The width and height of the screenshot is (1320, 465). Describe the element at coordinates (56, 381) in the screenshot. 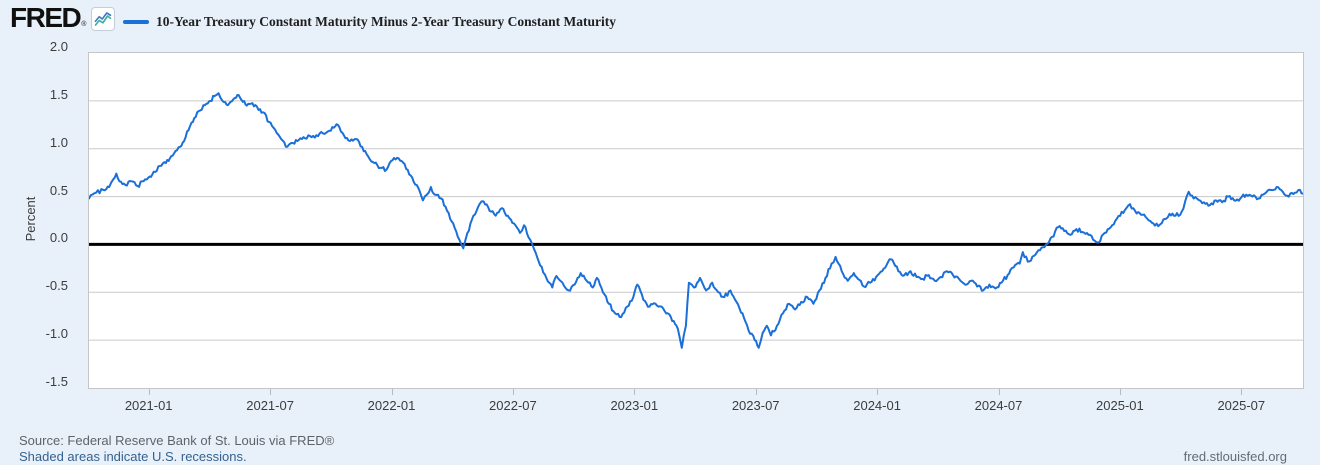

I see `y-tick-label: -1.5` at that location.